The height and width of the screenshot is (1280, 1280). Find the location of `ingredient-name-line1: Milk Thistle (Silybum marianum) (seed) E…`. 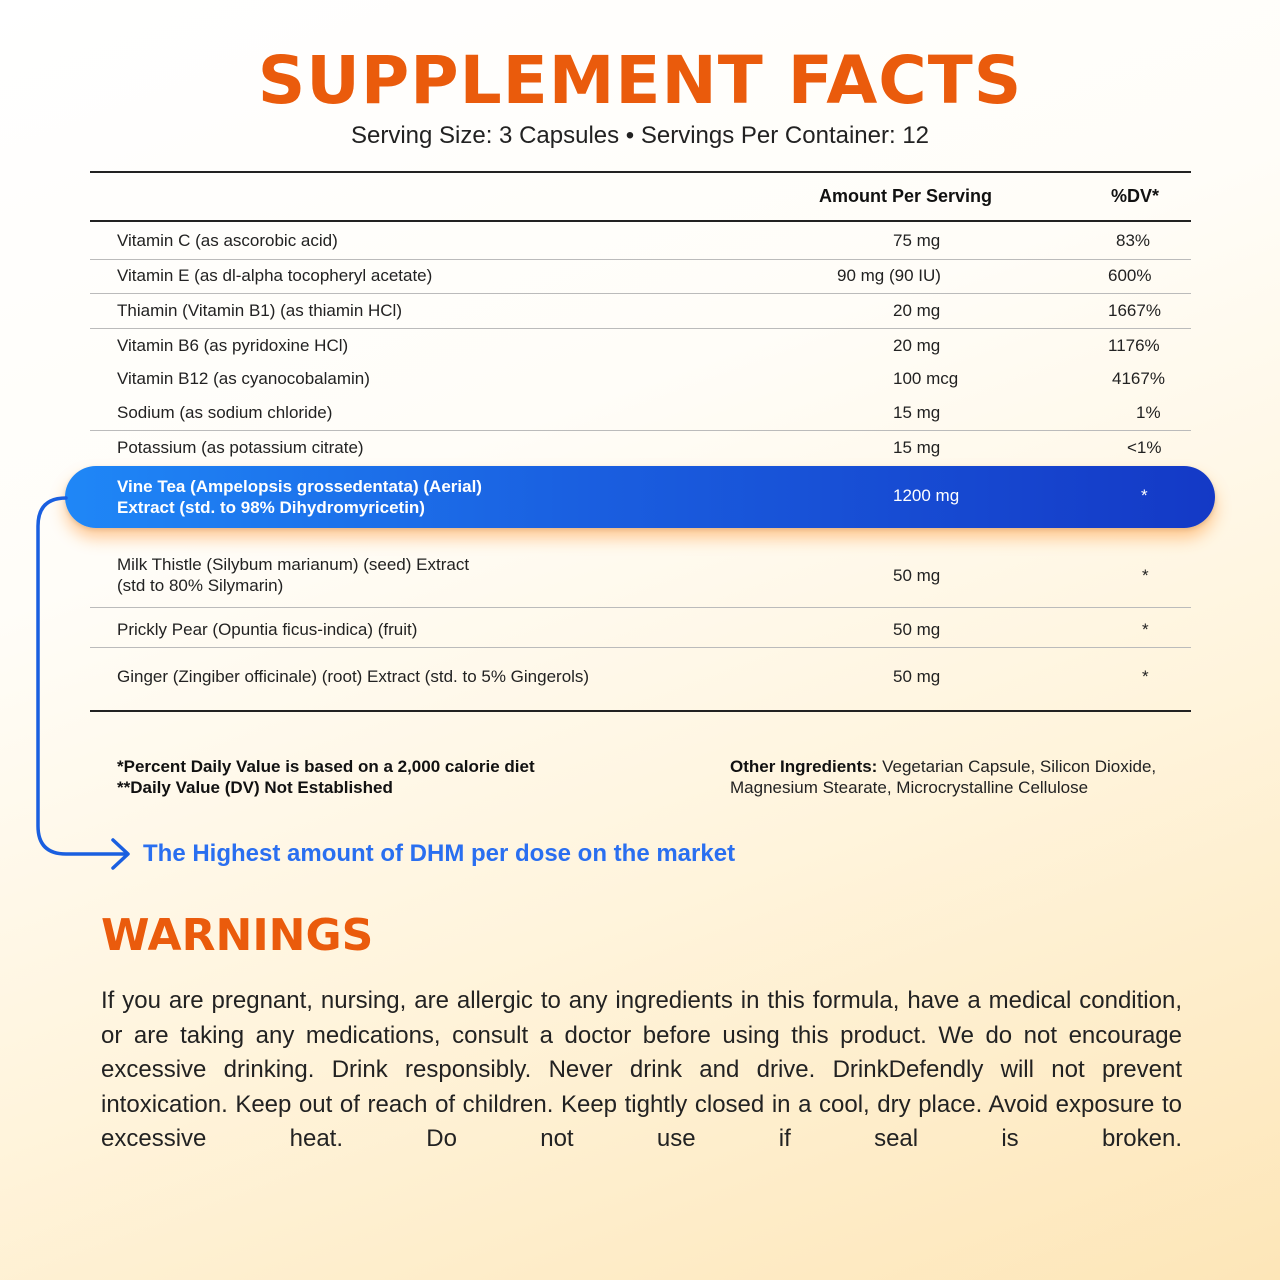

ingredient-name-line1: Milk Thistle (Silybum marianum) (seed) E… is located at coordinates (293, 564).